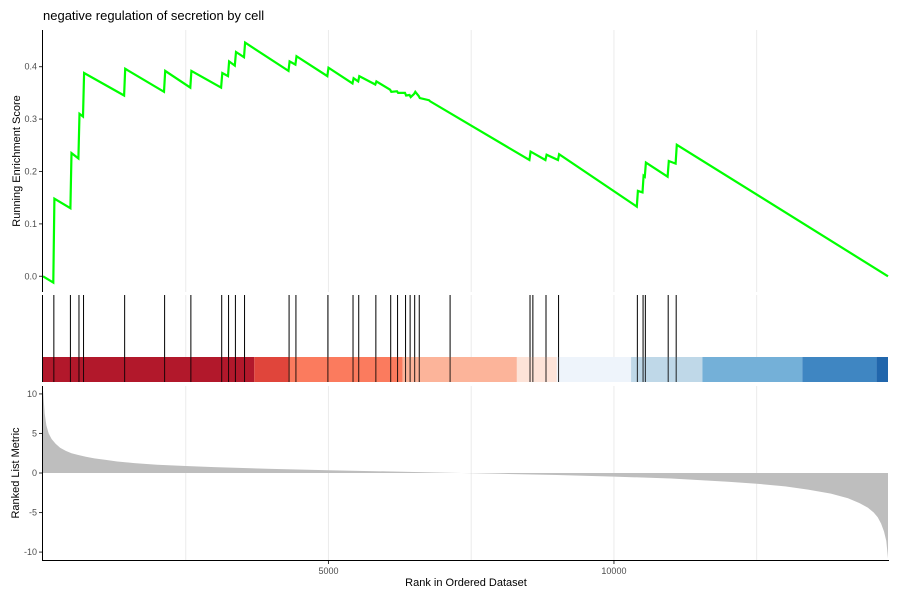  Describe the element at coordinates (30, 119) in the screenshot. I see `y-tick-label: 0.3` at that location.